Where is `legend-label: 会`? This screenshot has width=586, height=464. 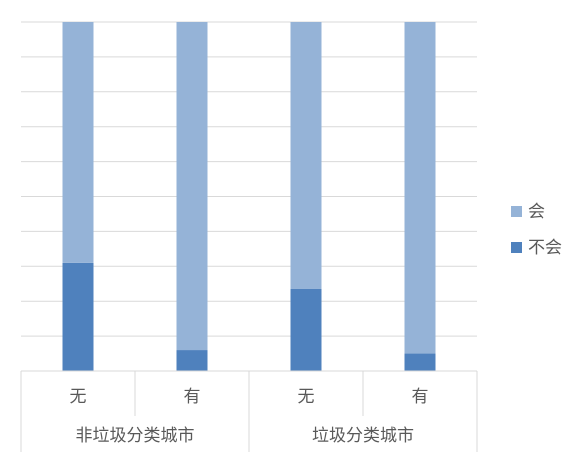
legend-label: 会 is located at coordinates (536, 212).